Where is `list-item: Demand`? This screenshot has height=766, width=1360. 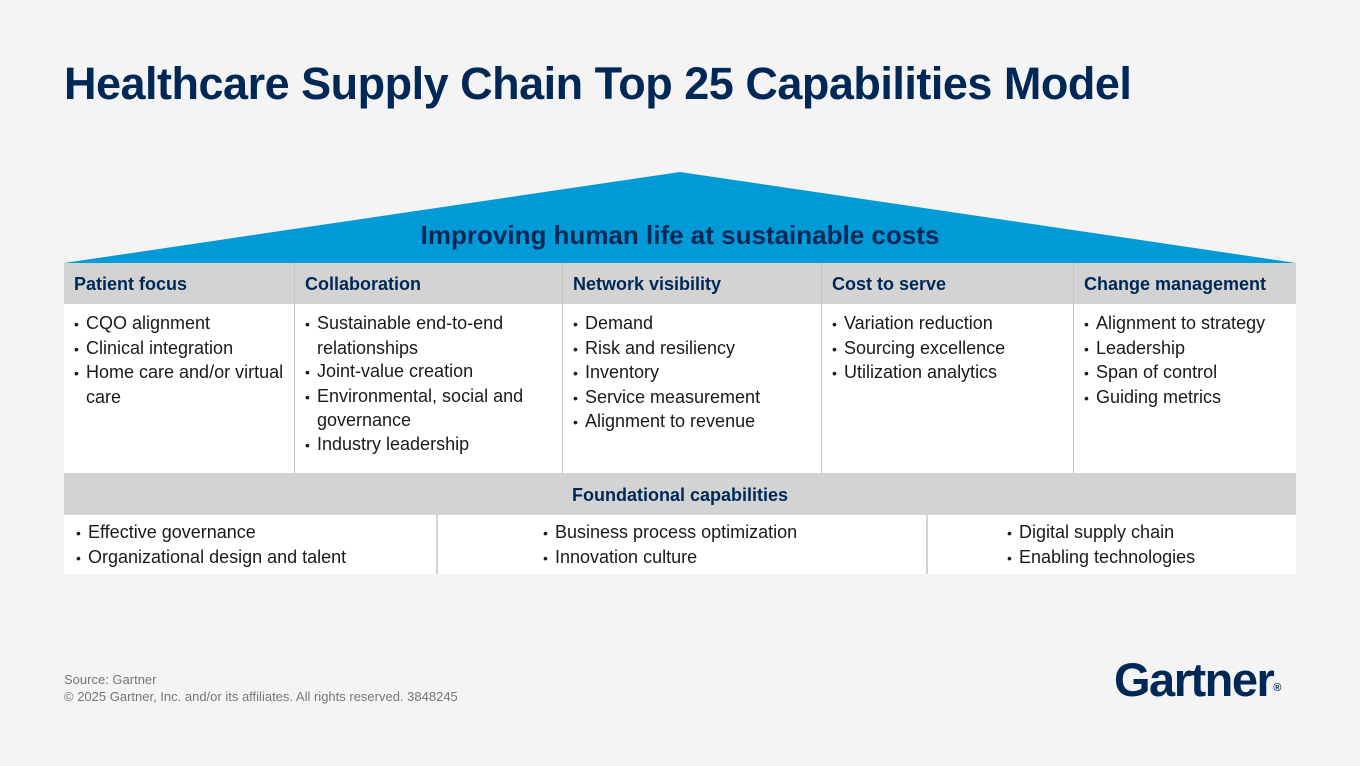
list-item: Demand is located at coordinates (693, 324).